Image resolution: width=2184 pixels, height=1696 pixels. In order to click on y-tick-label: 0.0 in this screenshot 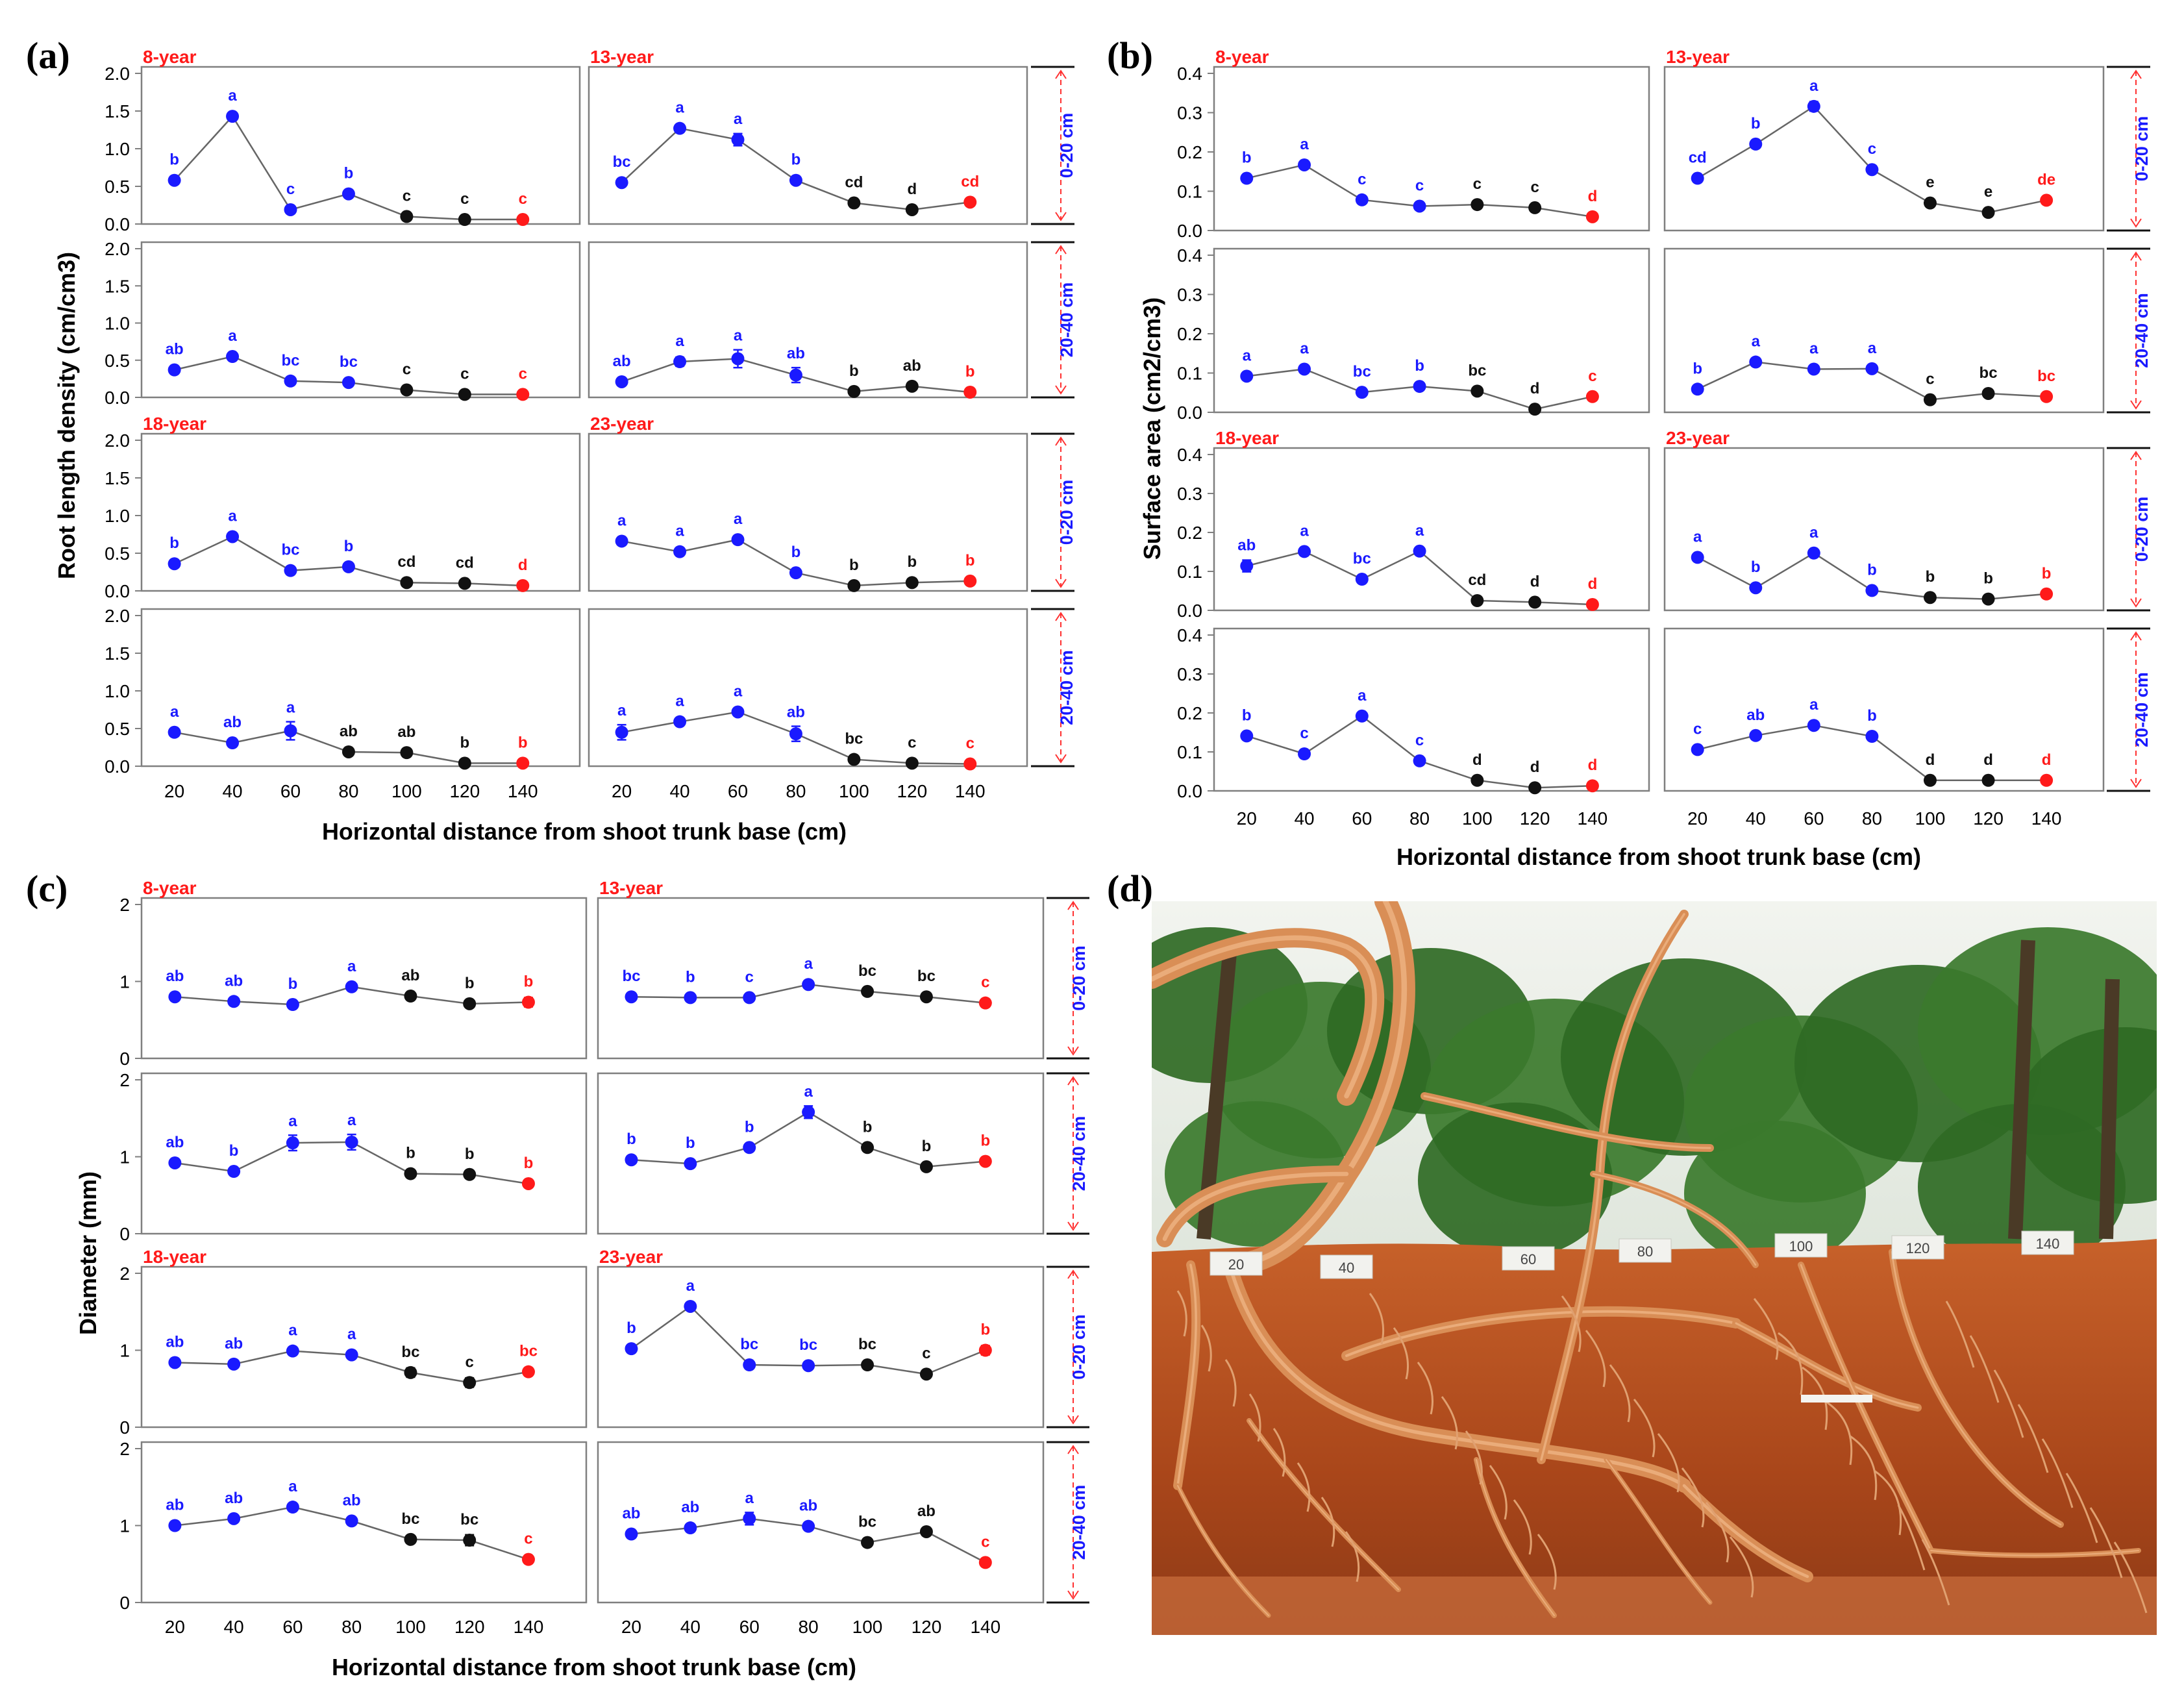, I will do `click(1189, 611)`.